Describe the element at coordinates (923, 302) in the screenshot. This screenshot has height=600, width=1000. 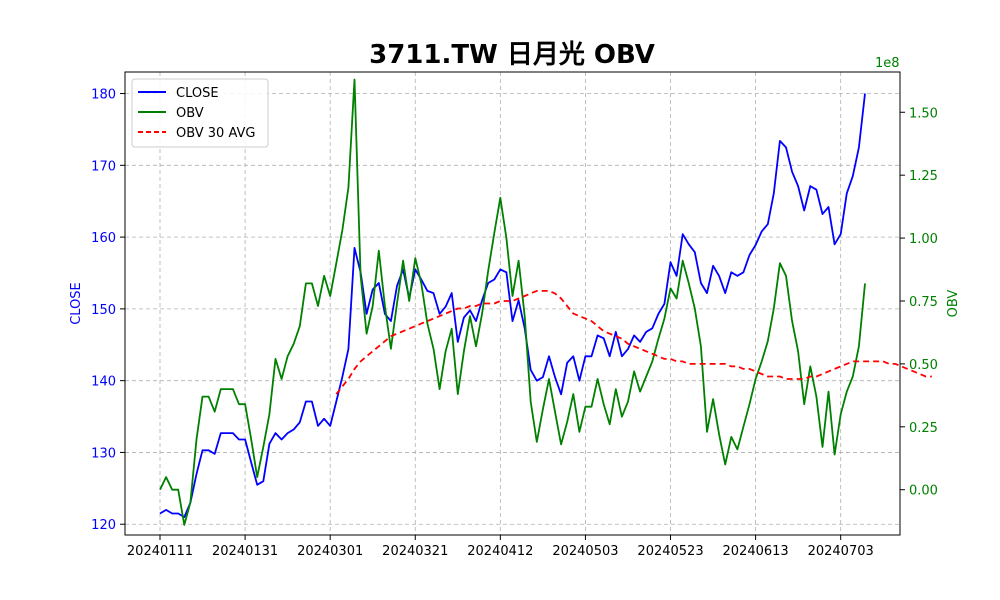
I see `y-right-tick-label: 0.75` at that location.